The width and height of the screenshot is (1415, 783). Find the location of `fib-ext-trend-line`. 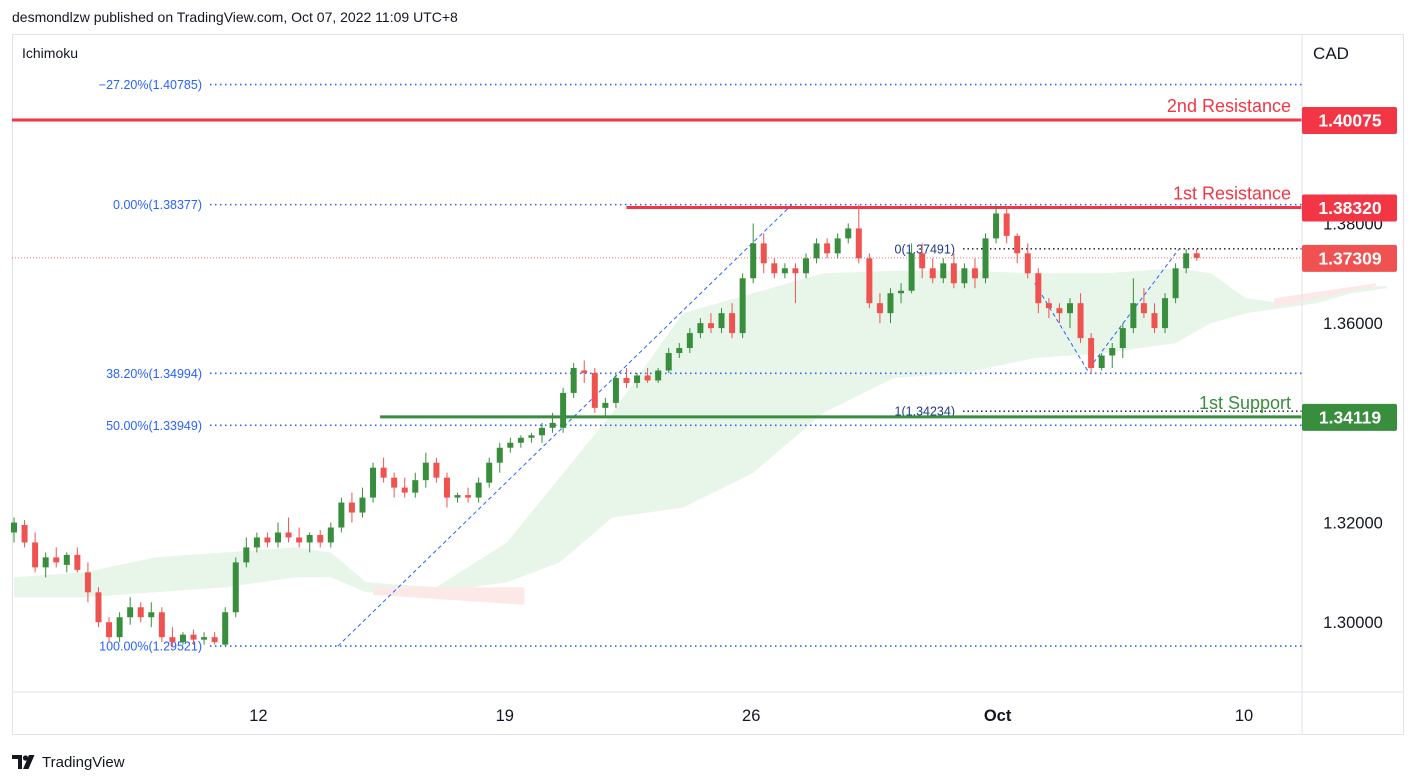

fib-ext-trend-line is located at coordinates (1107, 310).